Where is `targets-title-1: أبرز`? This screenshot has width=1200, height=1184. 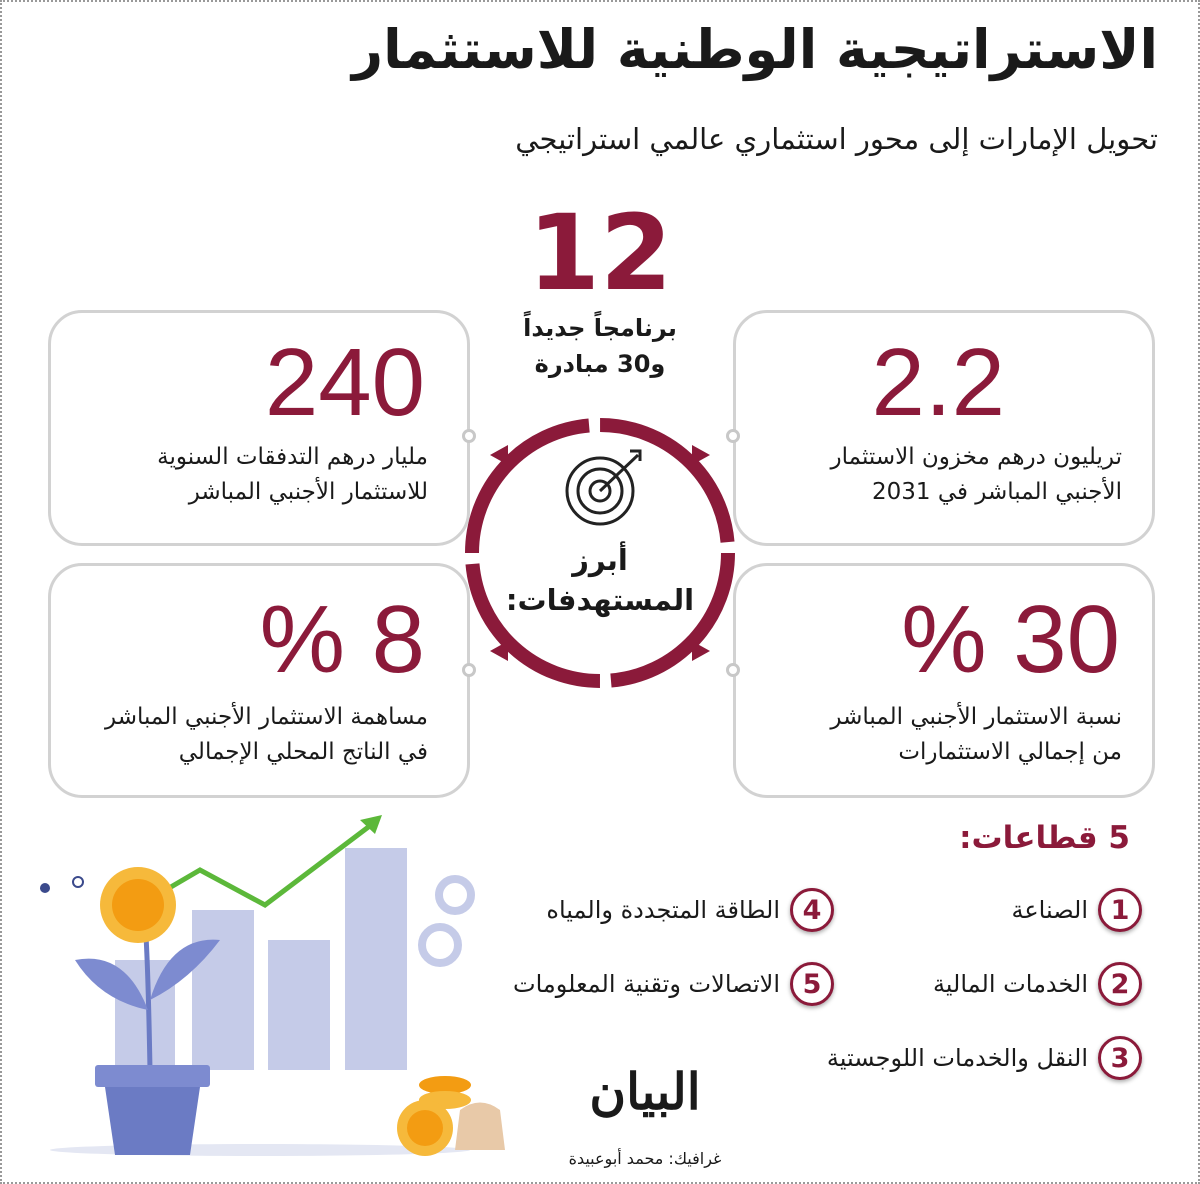
targets-title-1: أبرز is located at coordinates (600, 560).